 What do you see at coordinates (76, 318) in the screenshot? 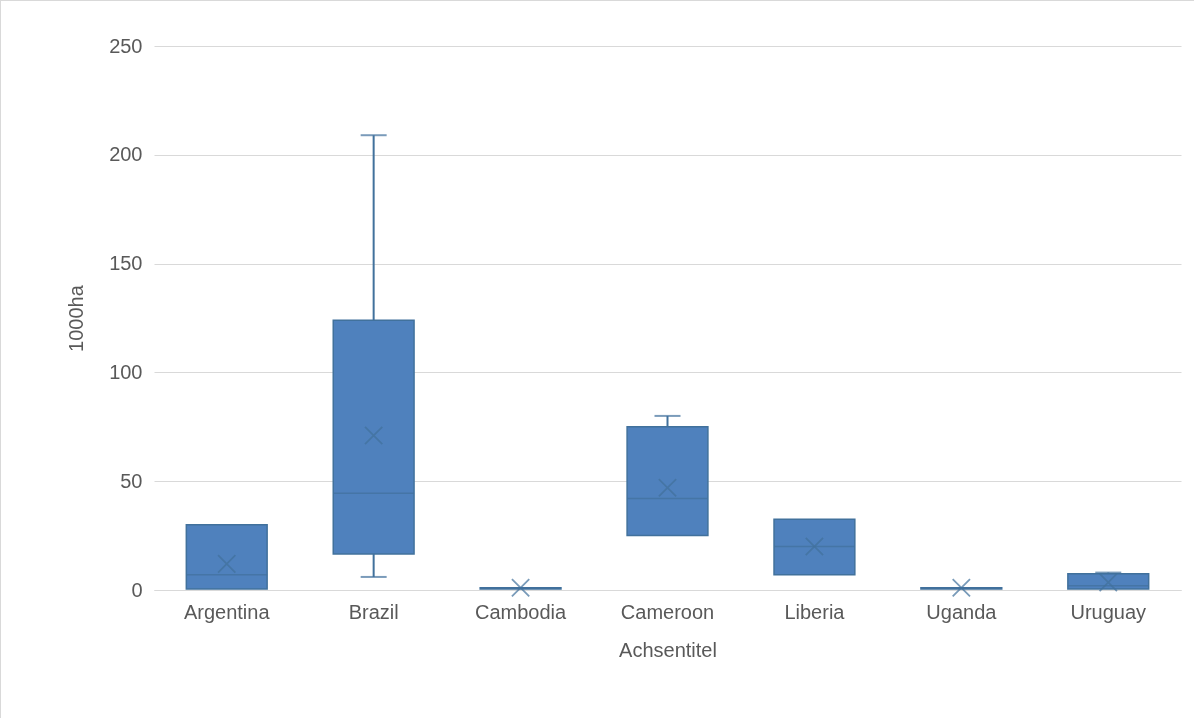
I see `y-axis-title: 1000ha` at bounding box center [76, 318].